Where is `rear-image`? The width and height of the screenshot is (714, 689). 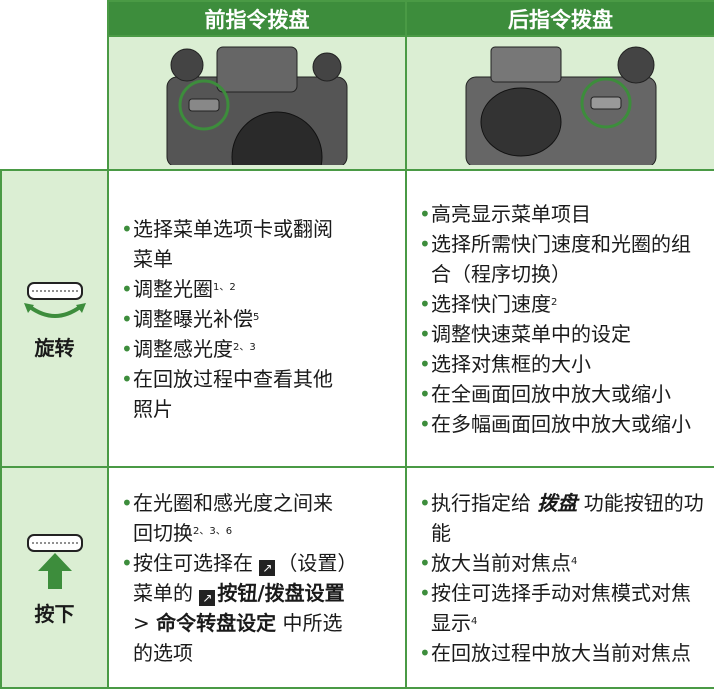 rear-image is located at coordinates (559, 103).